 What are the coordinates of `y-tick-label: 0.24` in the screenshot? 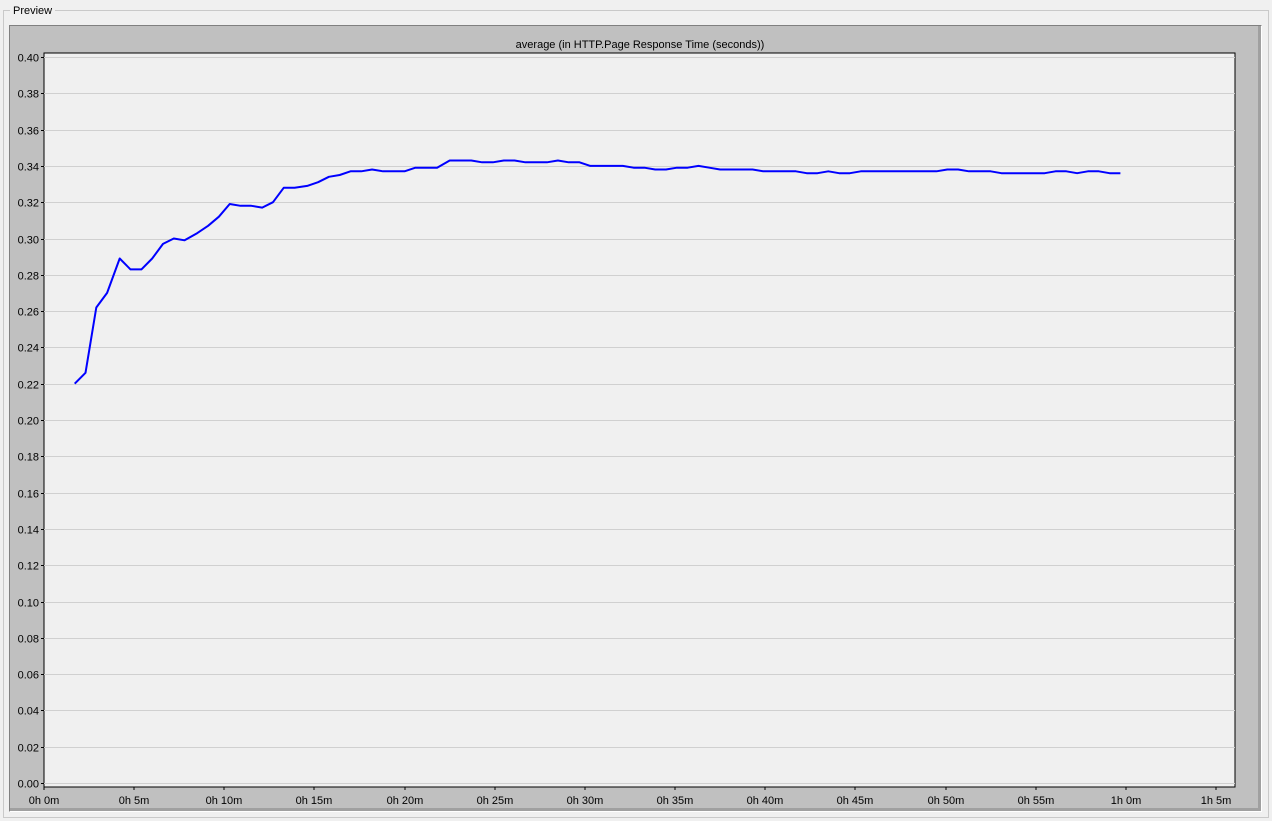 It's located at (28, 349).